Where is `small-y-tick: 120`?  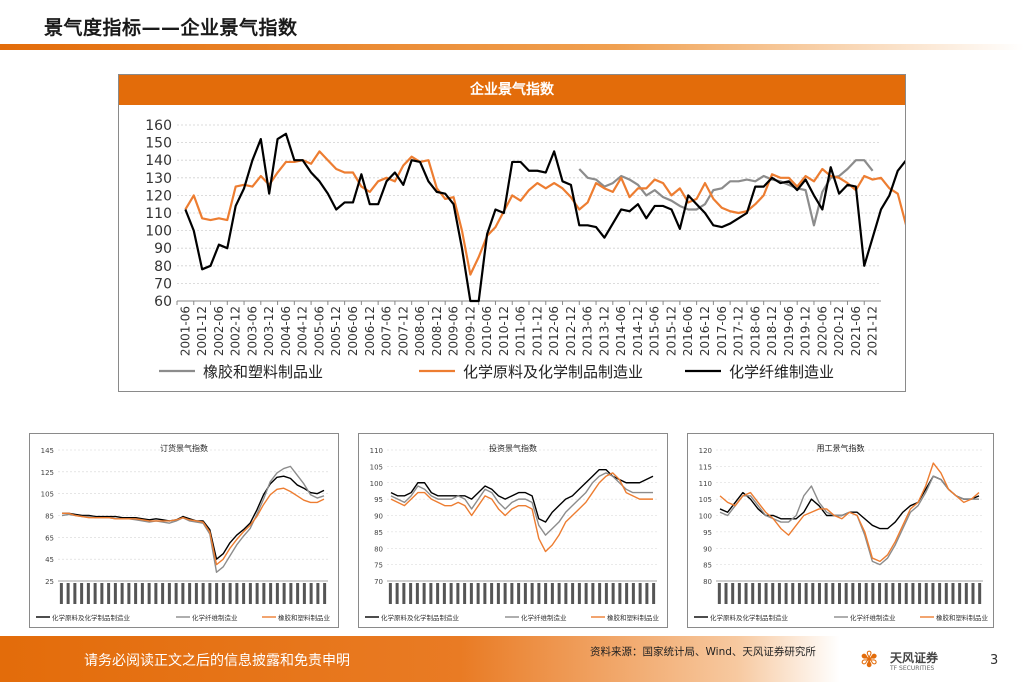
small-y-tick: 120 is located at coordinates (705, 451).